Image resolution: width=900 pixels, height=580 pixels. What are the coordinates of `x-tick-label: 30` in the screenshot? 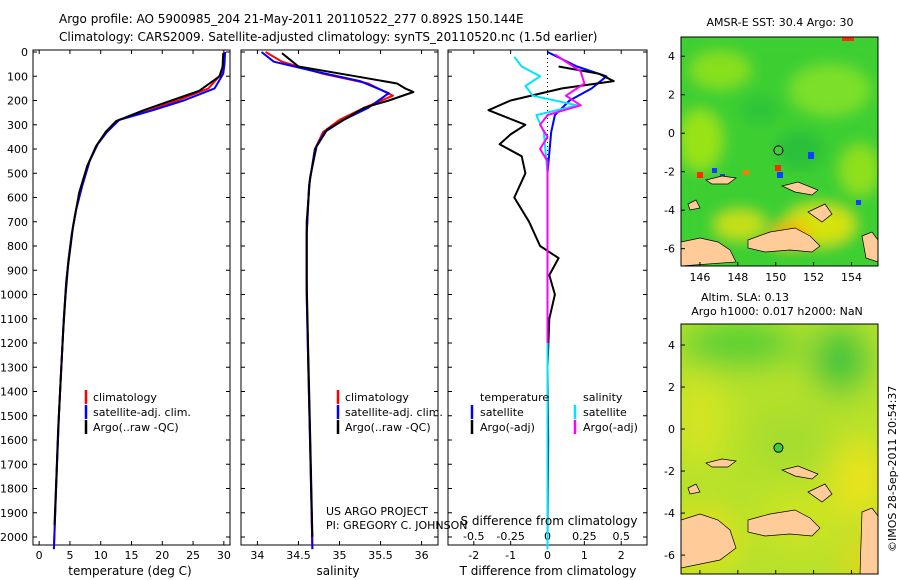 It's located at (224, 555).